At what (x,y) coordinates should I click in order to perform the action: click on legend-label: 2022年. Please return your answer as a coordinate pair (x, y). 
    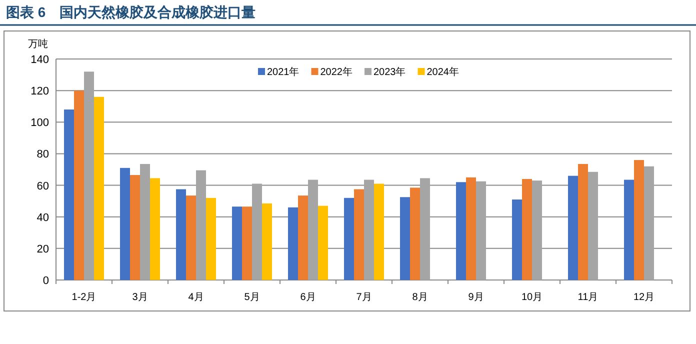
    Looking at the image, I should click on (336, 72).